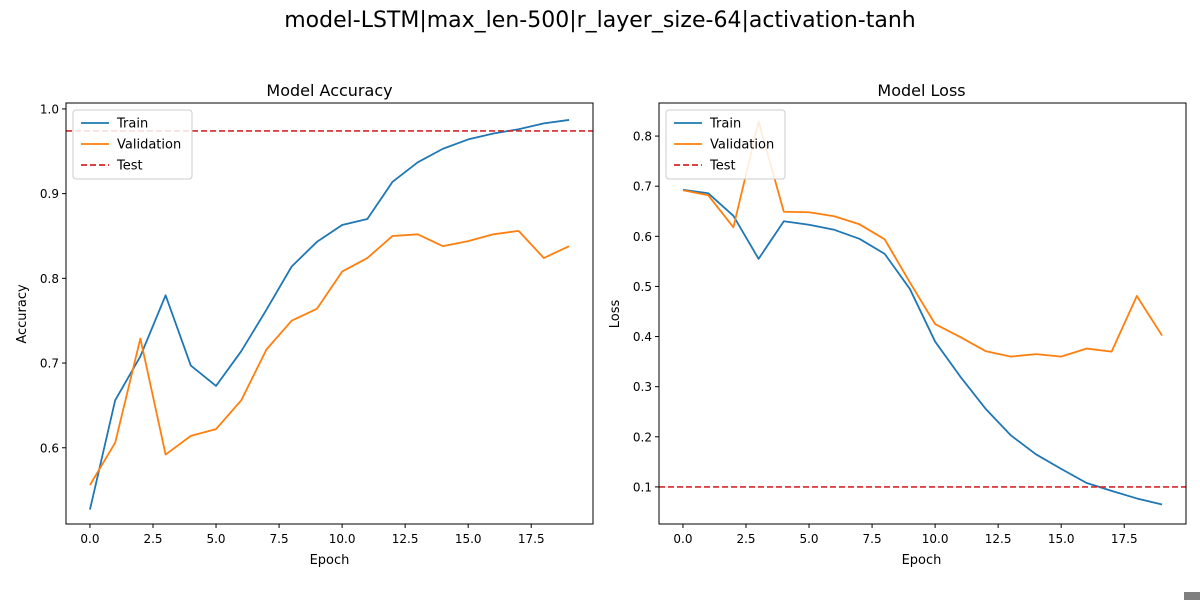  What do you see at coordinates (615, 314) in the screenshot?
I see `loss-y-axis-label: Loss` at bounding box center [615, 314].